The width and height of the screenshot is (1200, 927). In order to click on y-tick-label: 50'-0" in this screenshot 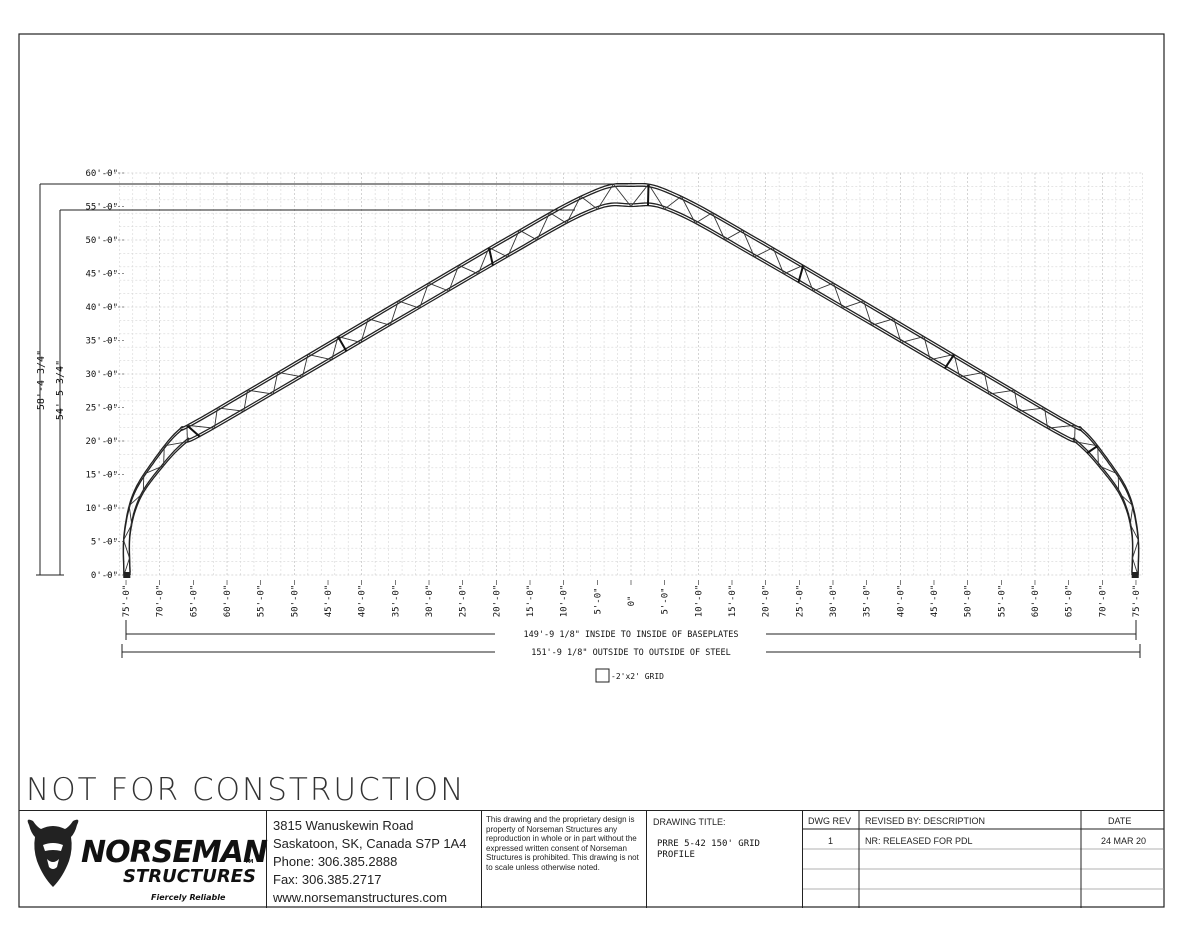, I will do `click(101, 241)`.